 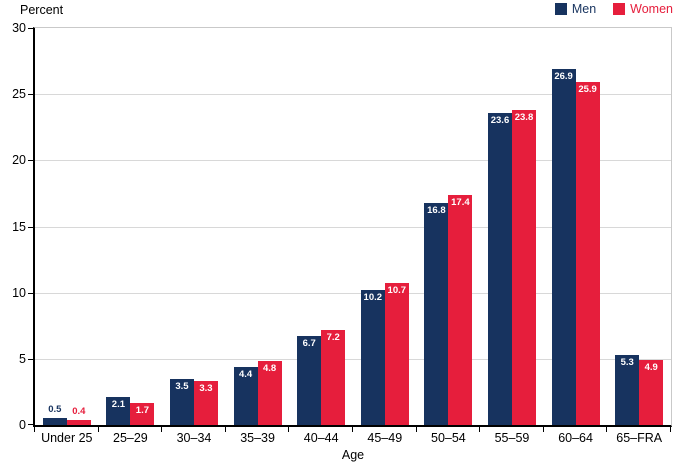 What do you see at coordinates (245, 395) in the screenshot?
I see `bar-men: 4.4` at bounding box center [245, 395].